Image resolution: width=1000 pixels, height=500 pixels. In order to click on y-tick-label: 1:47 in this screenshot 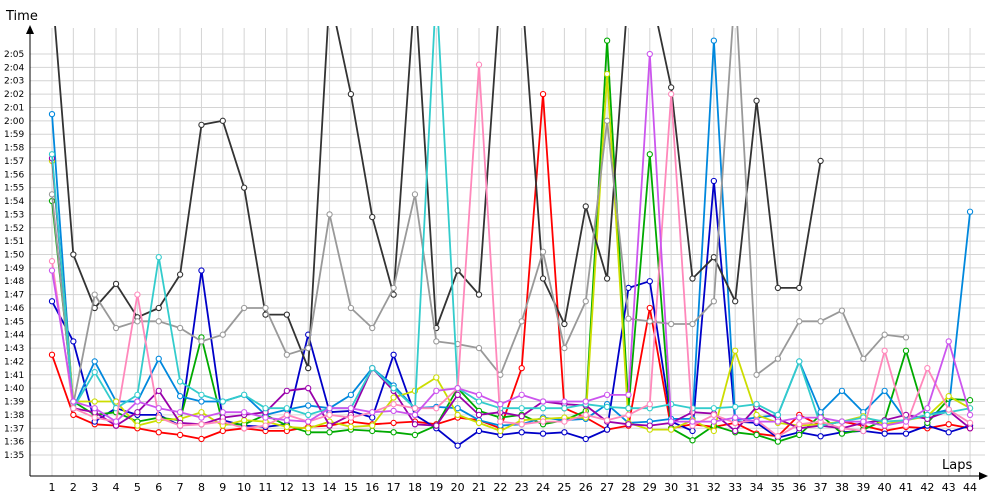, I will do `click(14, 296)`.